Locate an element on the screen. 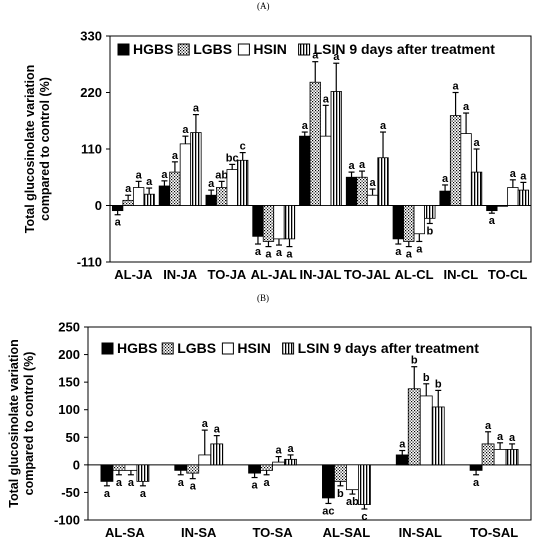 The height and width of the screenshot is (550, 533). significance-letter: c is located at coordinates (364, 517).